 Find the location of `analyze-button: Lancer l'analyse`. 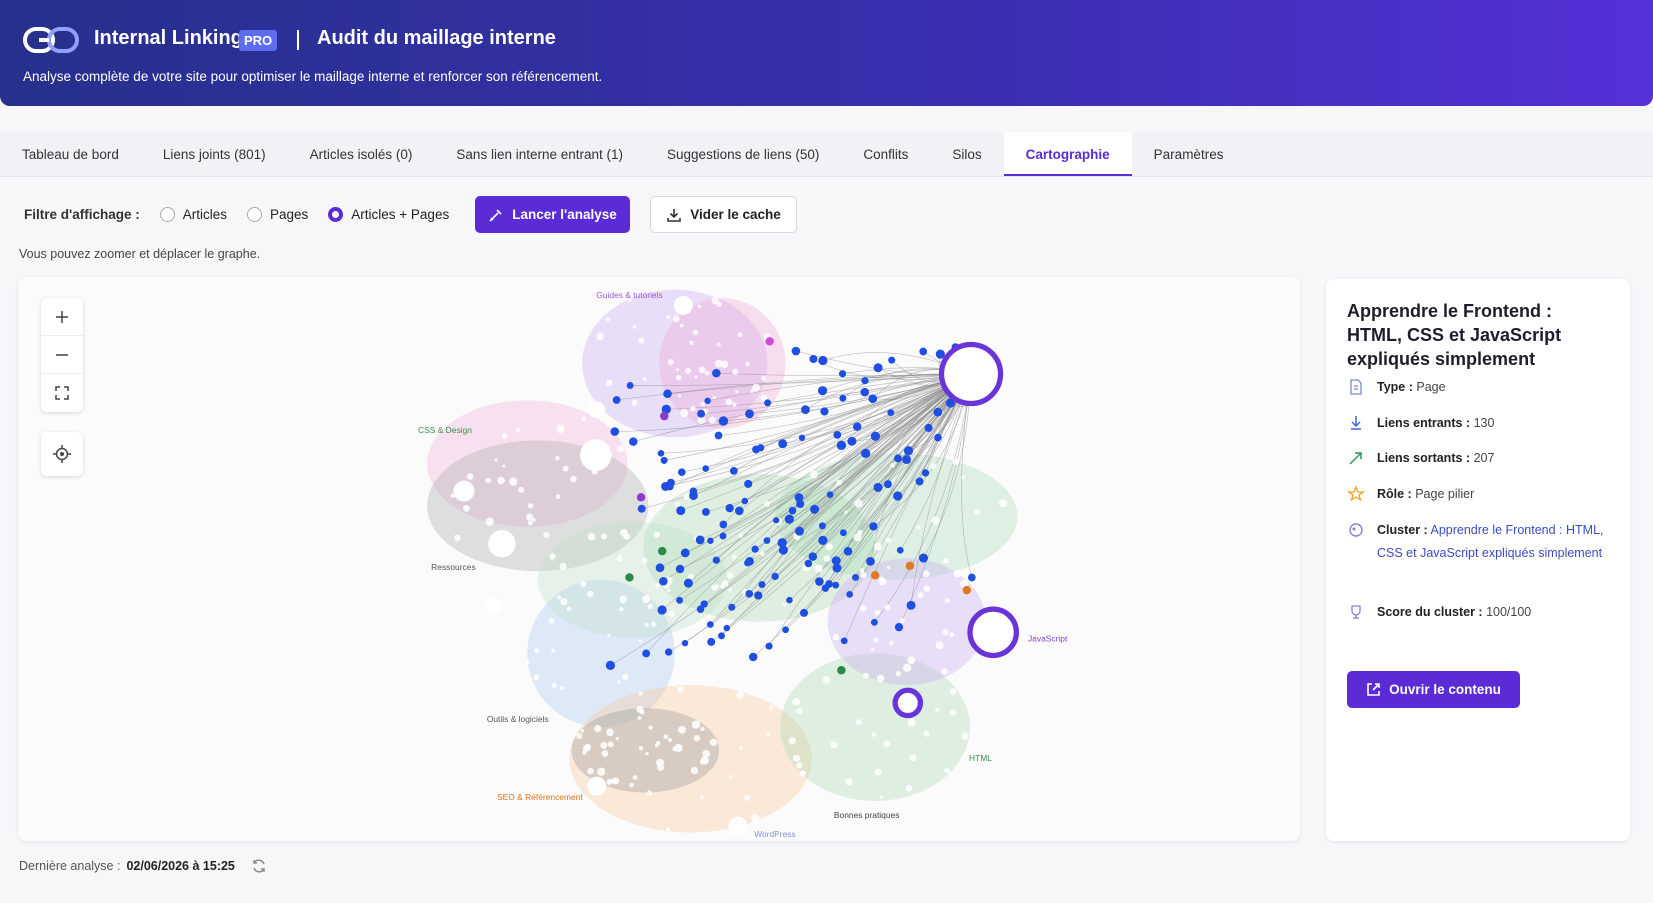

analyze-button: Lancer l'analyse is located at coordinates (552, 214).